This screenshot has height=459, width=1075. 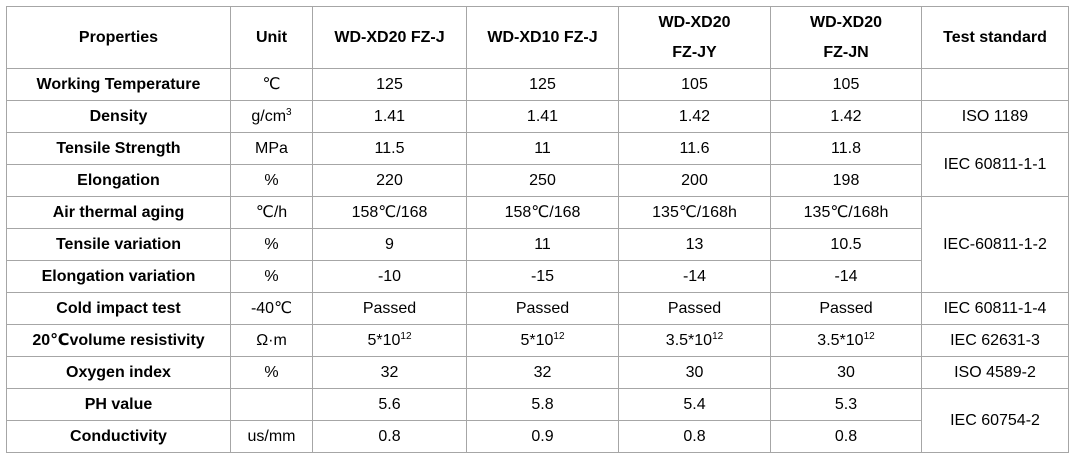 What do you see at coordinates (118, 244) in the screenshot?
I see `property-cell: Tensile variation` at bounding box center [118, 244].